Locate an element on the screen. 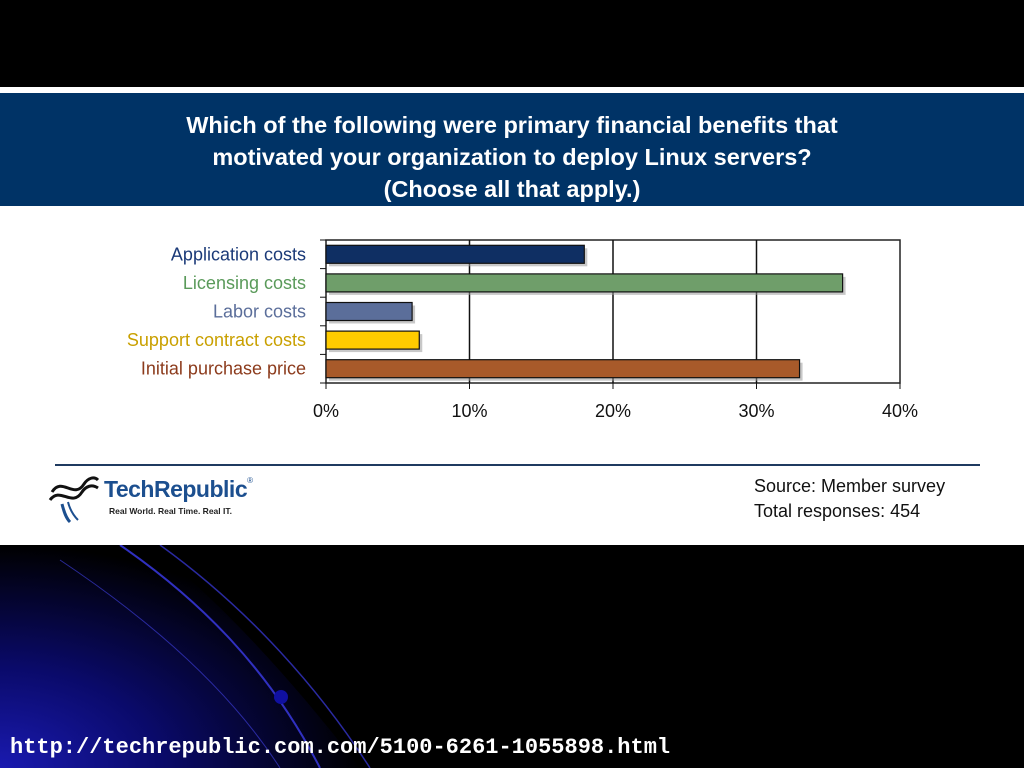  logo-wordmark: TechRepublic® is located at coordinates (178, 489).